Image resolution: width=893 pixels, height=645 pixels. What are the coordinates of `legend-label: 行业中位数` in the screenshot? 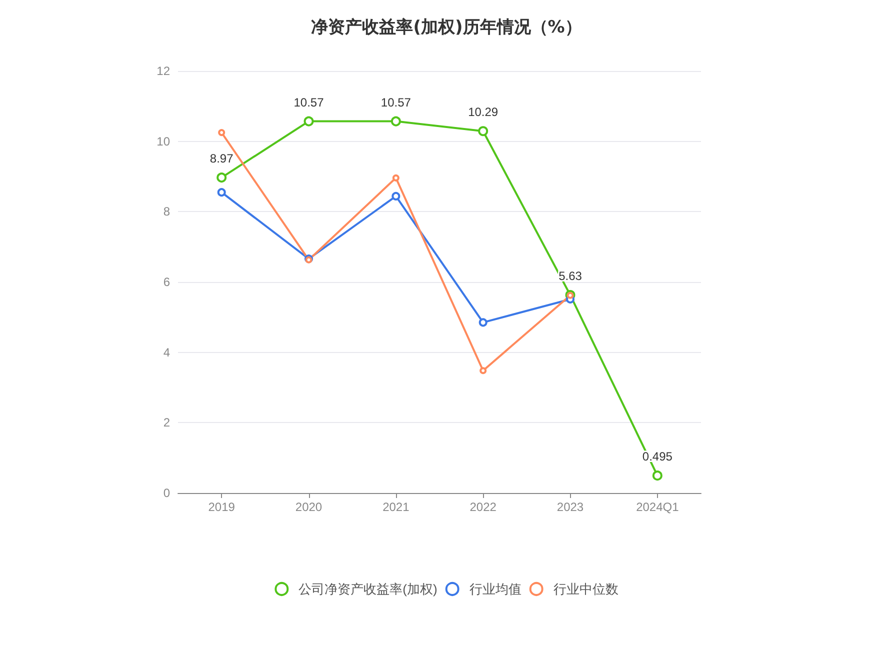 It's located at (585, 589).